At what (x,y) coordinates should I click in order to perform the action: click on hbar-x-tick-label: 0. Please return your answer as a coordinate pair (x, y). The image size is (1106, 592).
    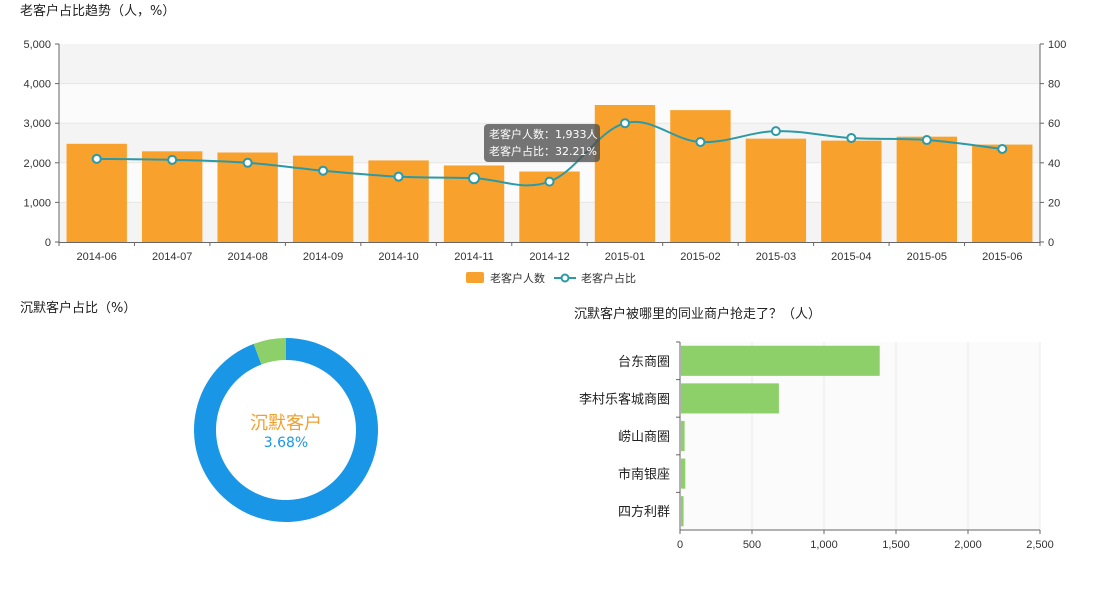
    Looking at the image, I should click on (680, 545).